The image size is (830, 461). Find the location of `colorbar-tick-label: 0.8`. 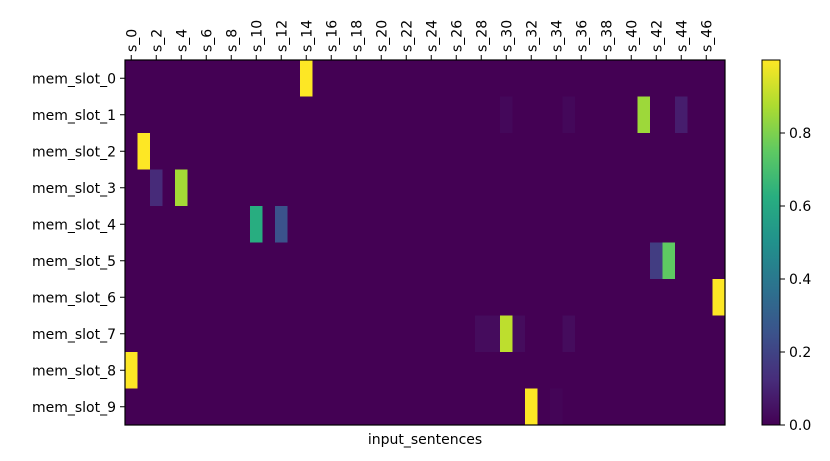

colorbar-tick-label: 0.8 is located at coordinates (800, 134).